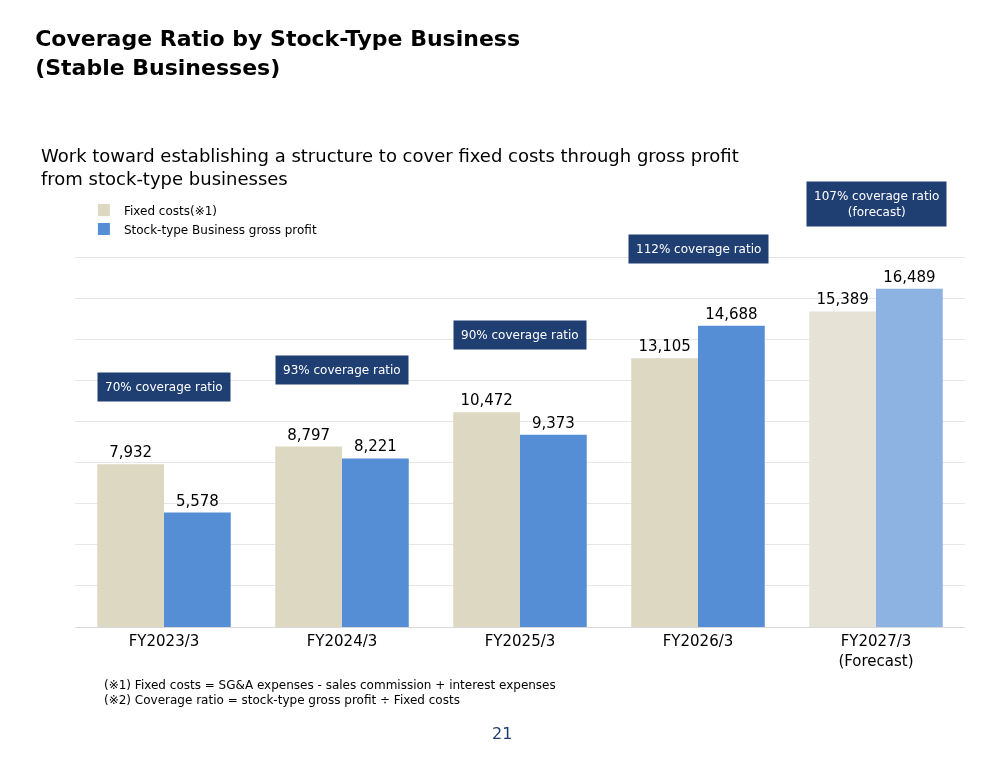 This screenshot has width=1005, height=765. I want to click on text: 107% coverage ratio (forecast), so click(877, 204).